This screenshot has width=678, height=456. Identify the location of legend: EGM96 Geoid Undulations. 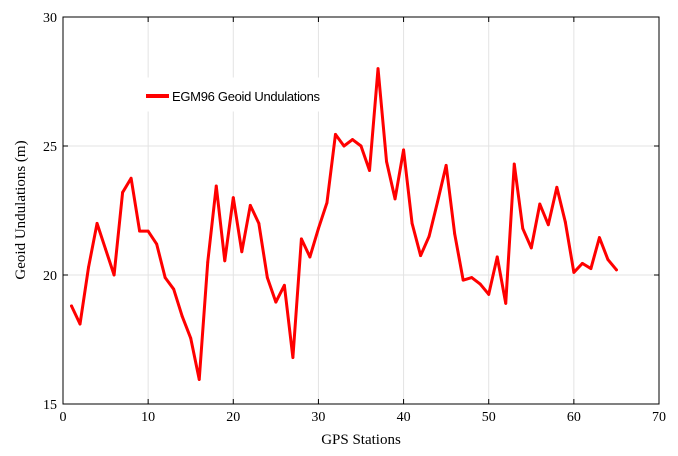
(236, 94).